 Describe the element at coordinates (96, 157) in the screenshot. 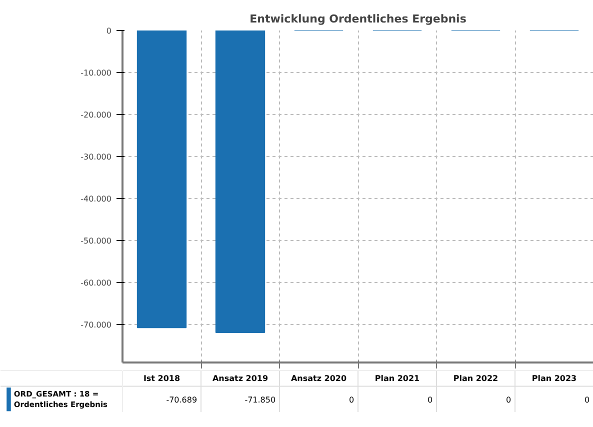

I see `y-tick-label: -30.000` at that location.